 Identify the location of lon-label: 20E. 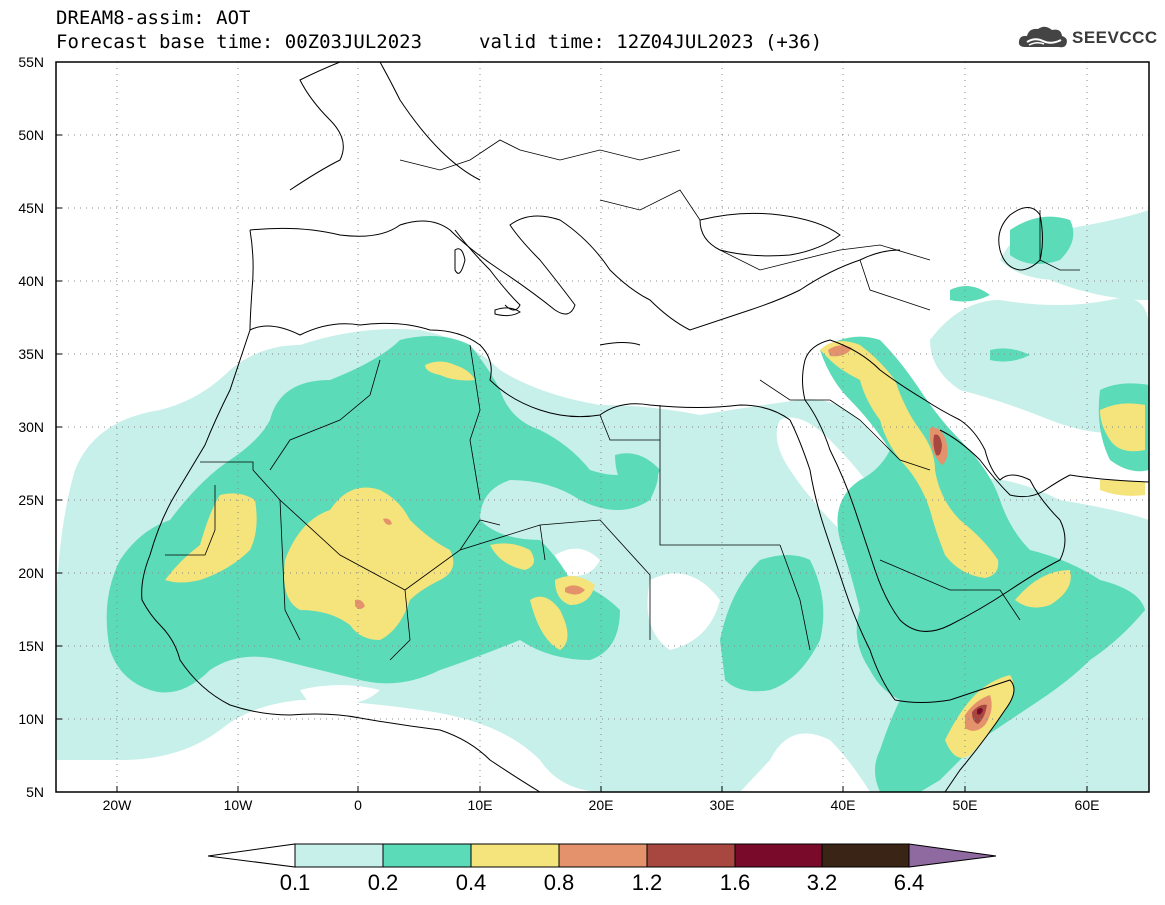
(601, 805).